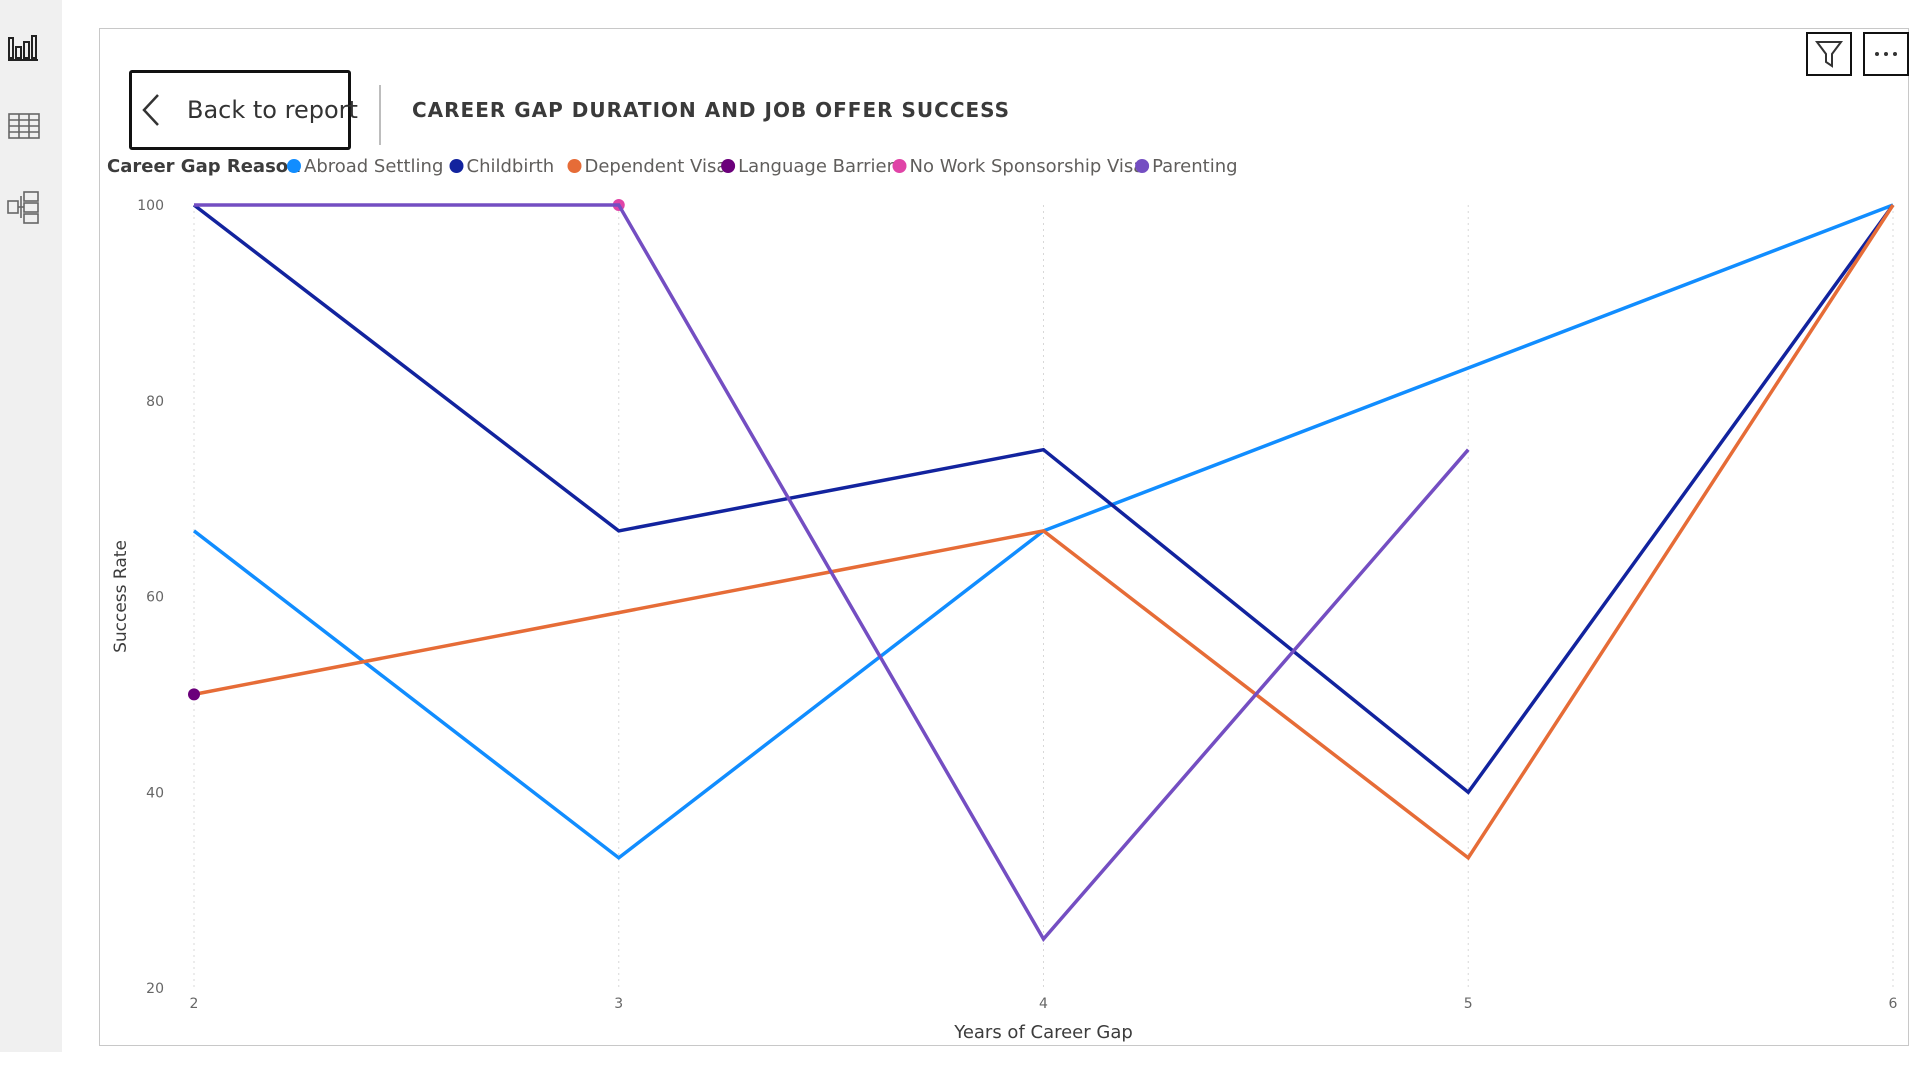 The width and height of the screenshot is (1920, 1080). What do you see at coordinates (150, 206) in the screenshot?
I see `y-tick-label: 100` at bounding box center [150, 206].